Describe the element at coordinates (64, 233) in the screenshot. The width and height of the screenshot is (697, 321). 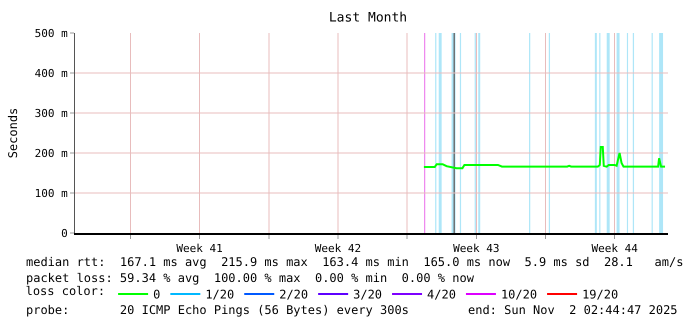
I see `y-tick-label: 0` at that location.